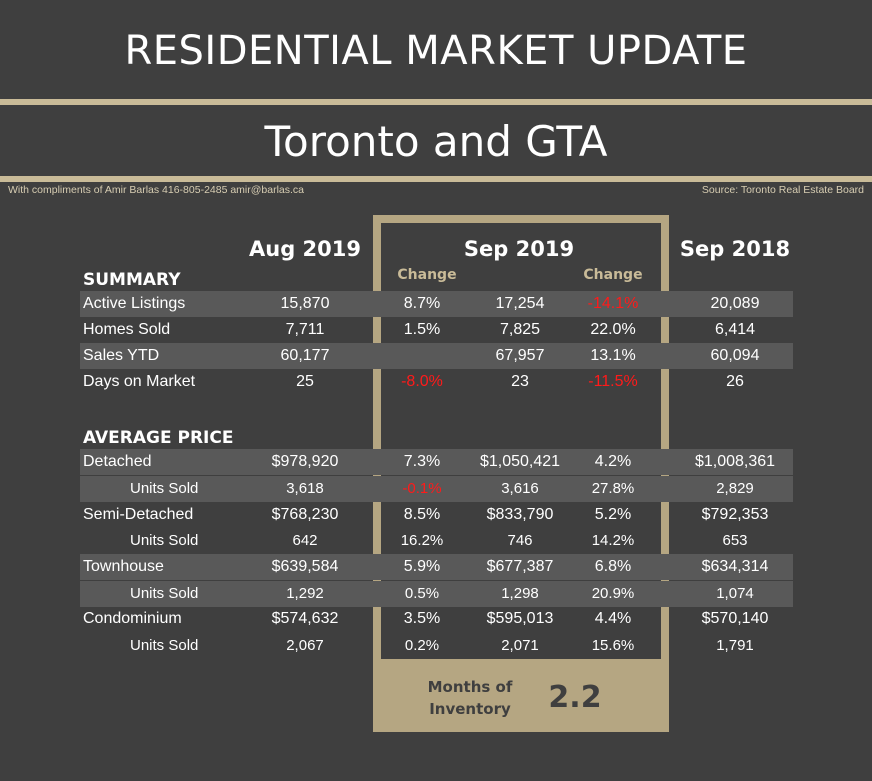 The width and height of the screenshot is (872, 781). Describe the element at coordinates (134, 303) in the screenshot. I see `row-label: Active Listings` at that location.